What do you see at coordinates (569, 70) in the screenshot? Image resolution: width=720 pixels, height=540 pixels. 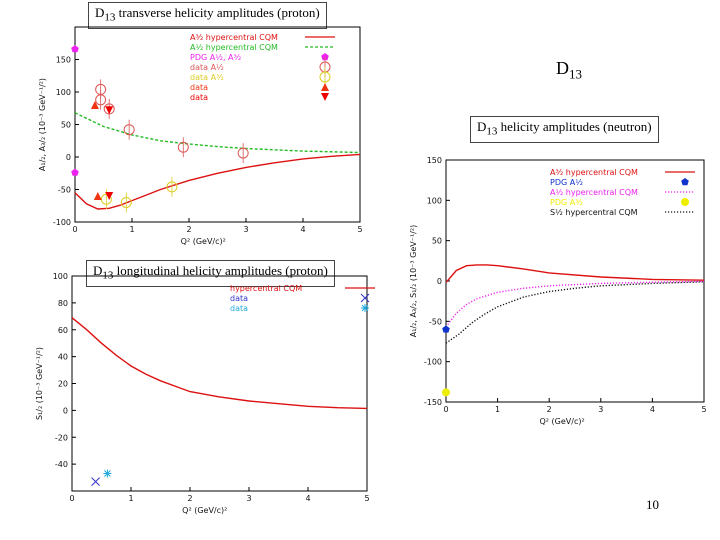 I see `slide-title: D13` at bounding box center [569, 70].